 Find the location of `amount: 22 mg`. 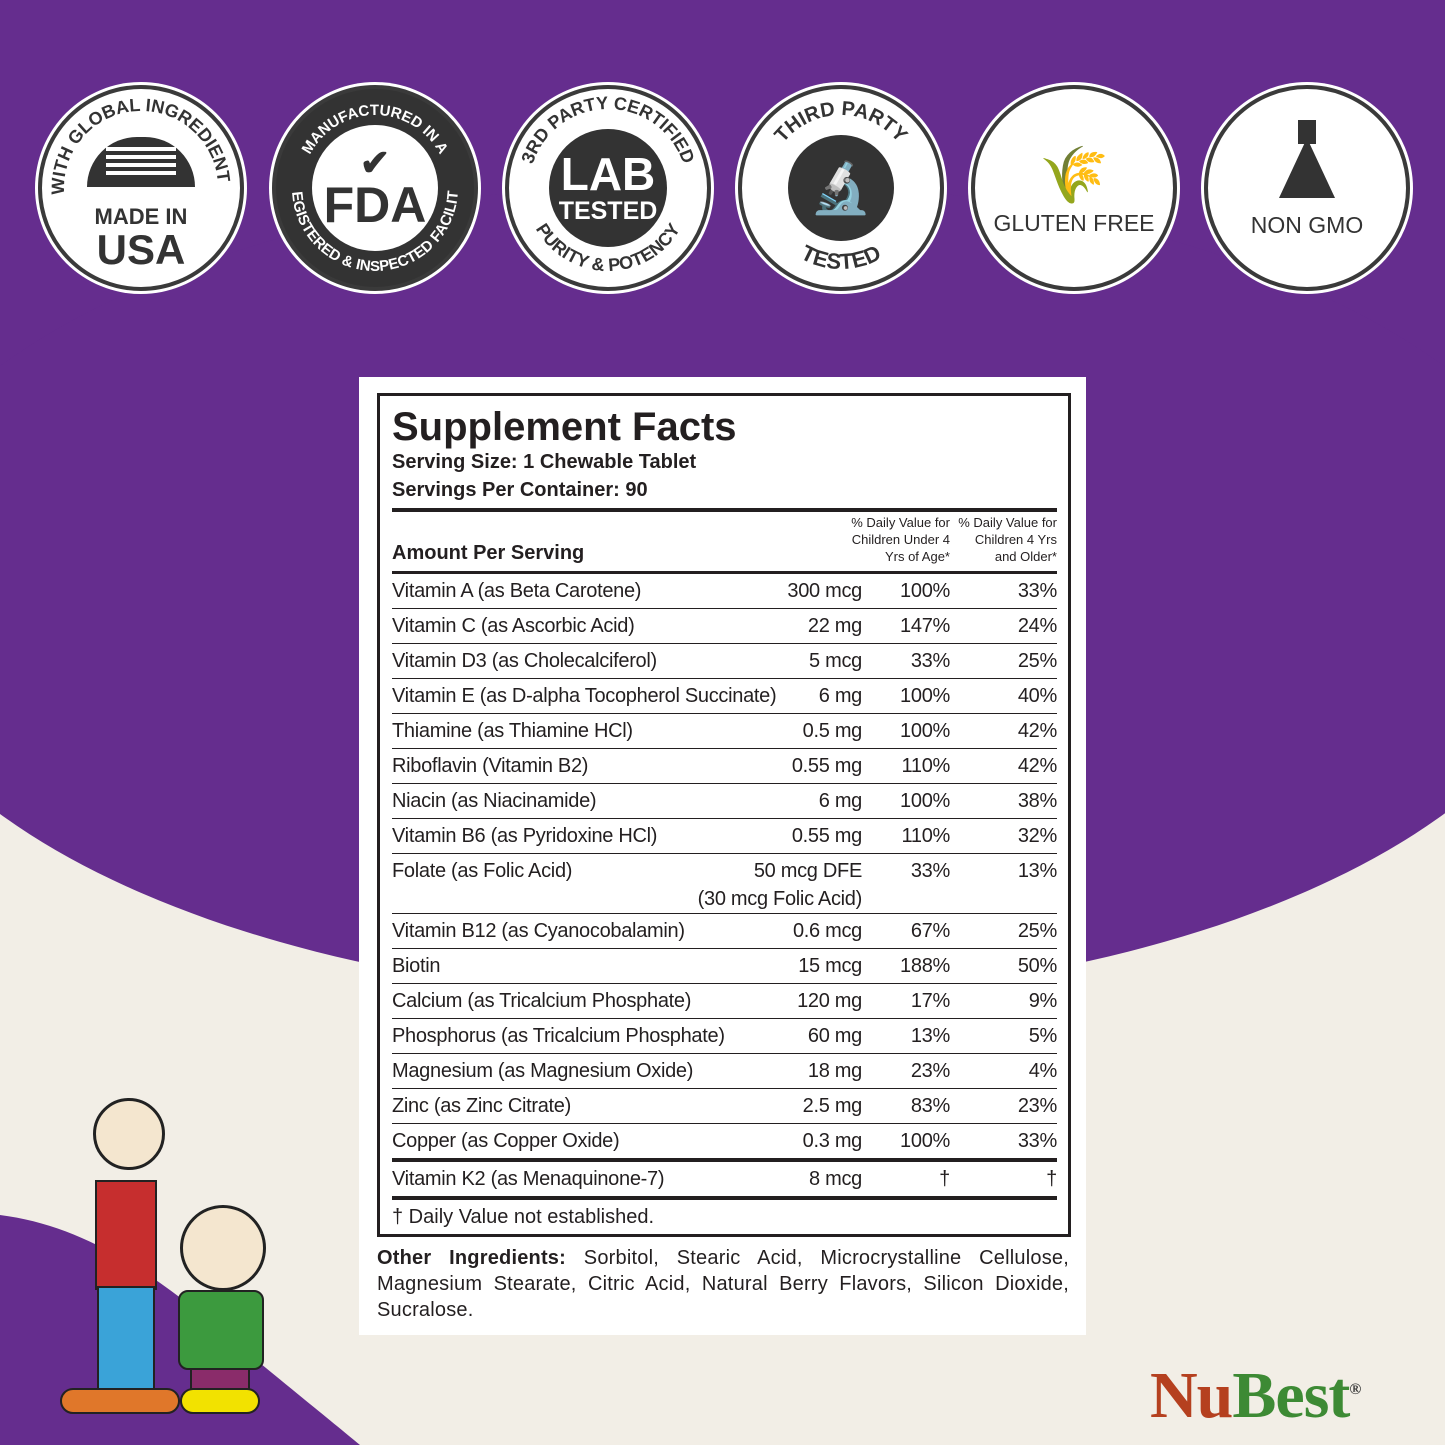

amount: 22 mg is located at coordinates (831, 626).